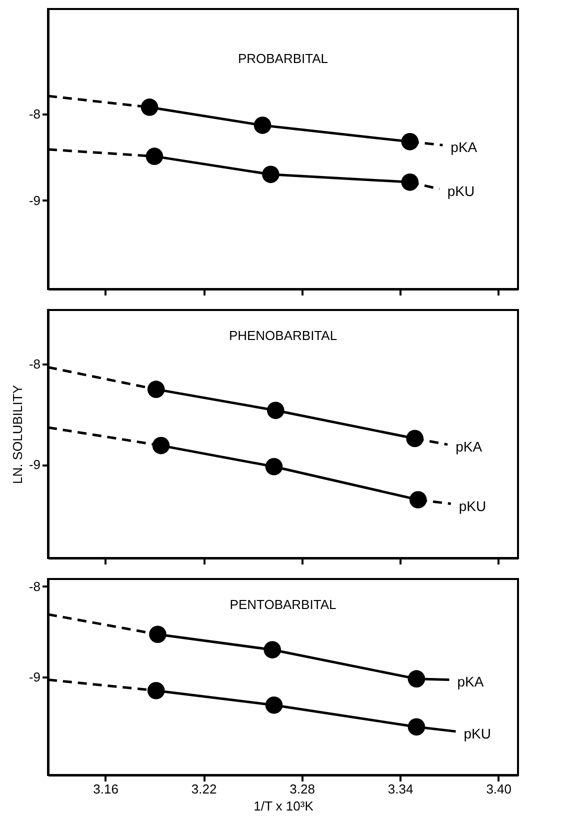 Image resolution: width=582 pixels, height=822 pixels. What do you see at coordinates (283, 335) in the screenshot?
I see `text: PHENOBARBITAL` at bounding box center [283, 335].